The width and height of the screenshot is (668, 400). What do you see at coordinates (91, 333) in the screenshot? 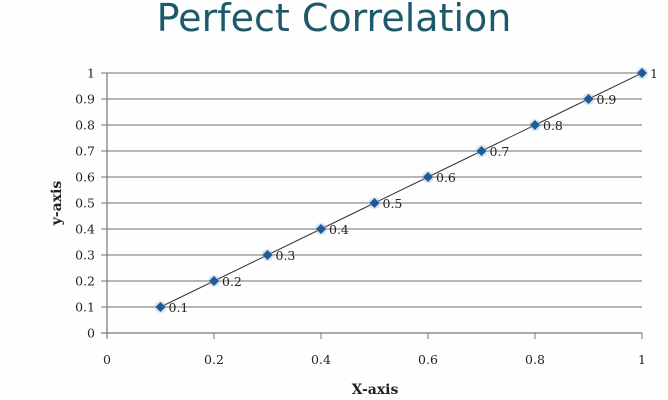
I see `y-tick-label: 0` at bounding box center [91, 333].